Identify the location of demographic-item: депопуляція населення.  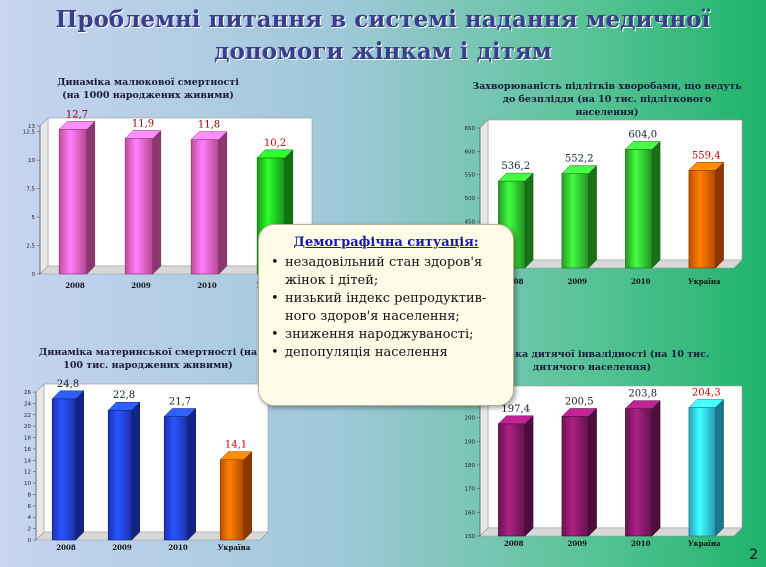
(389, 353).